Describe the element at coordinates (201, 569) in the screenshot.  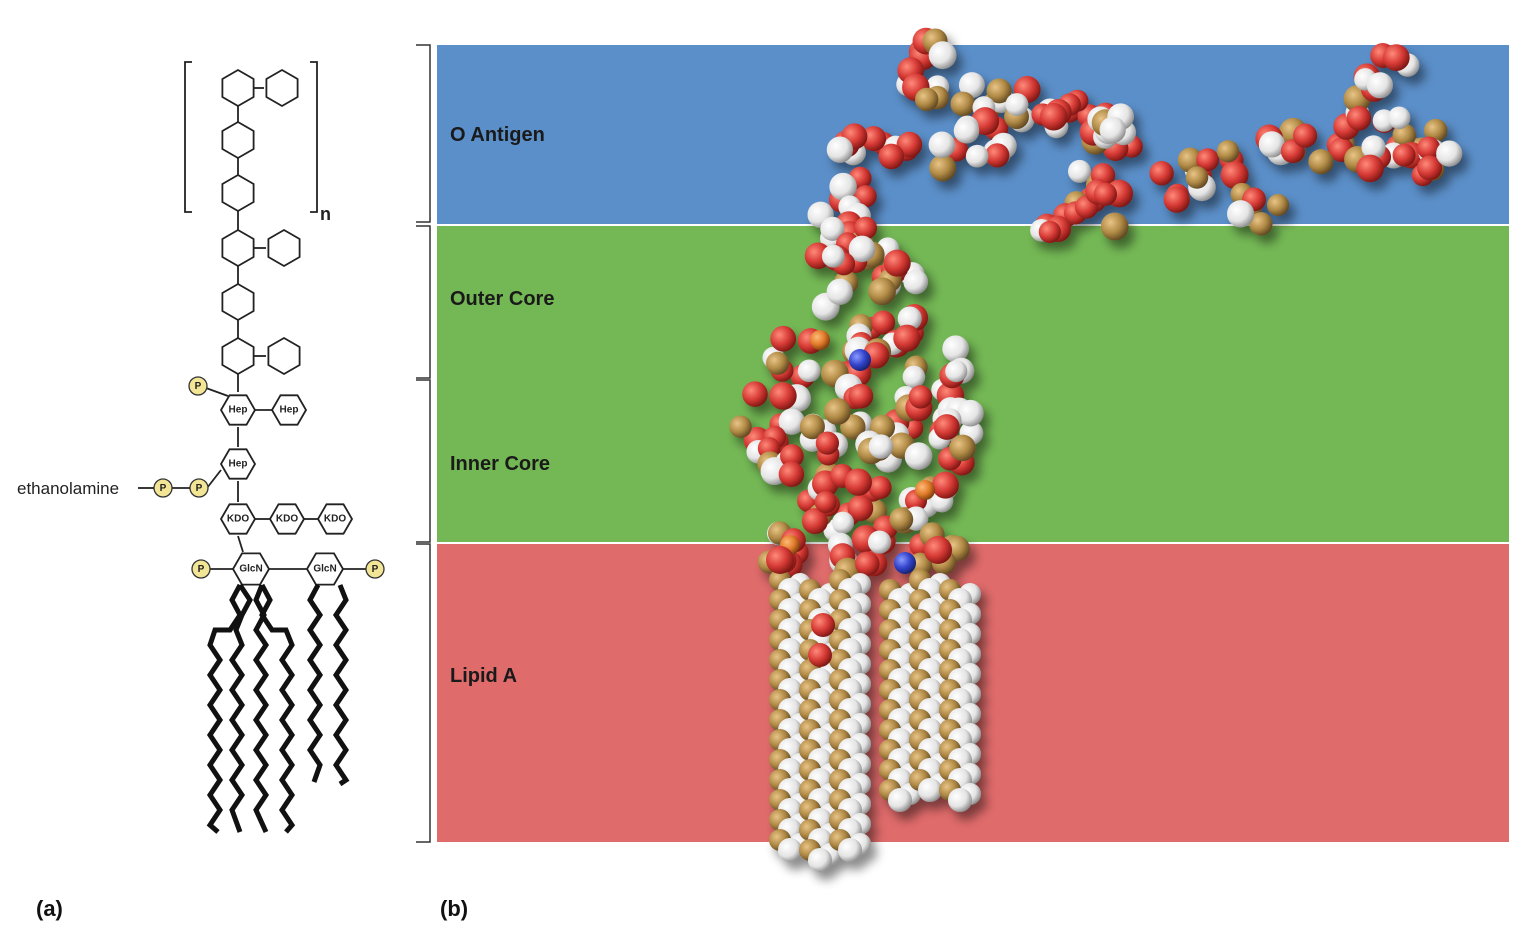
I see `phosphate-glcn1-text: P` at that location.